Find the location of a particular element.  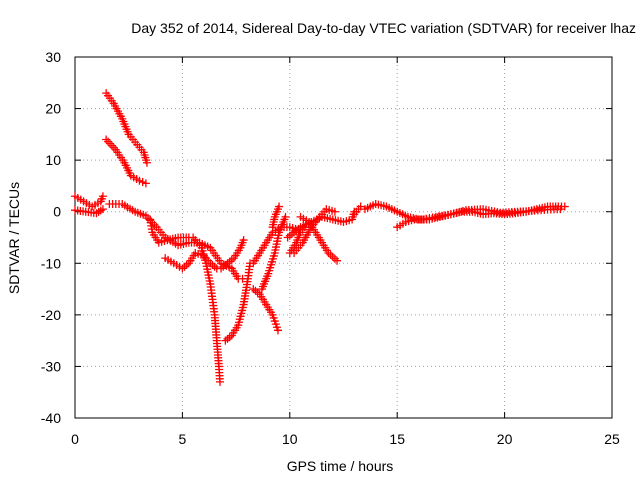

x-tick-label: 0 is located at coordinates (75, 439).